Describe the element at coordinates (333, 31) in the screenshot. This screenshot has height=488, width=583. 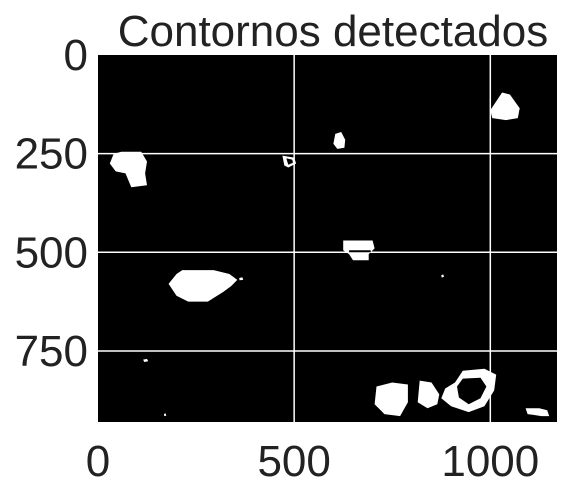
I see `figure-title: Contornos detectados` at that location.